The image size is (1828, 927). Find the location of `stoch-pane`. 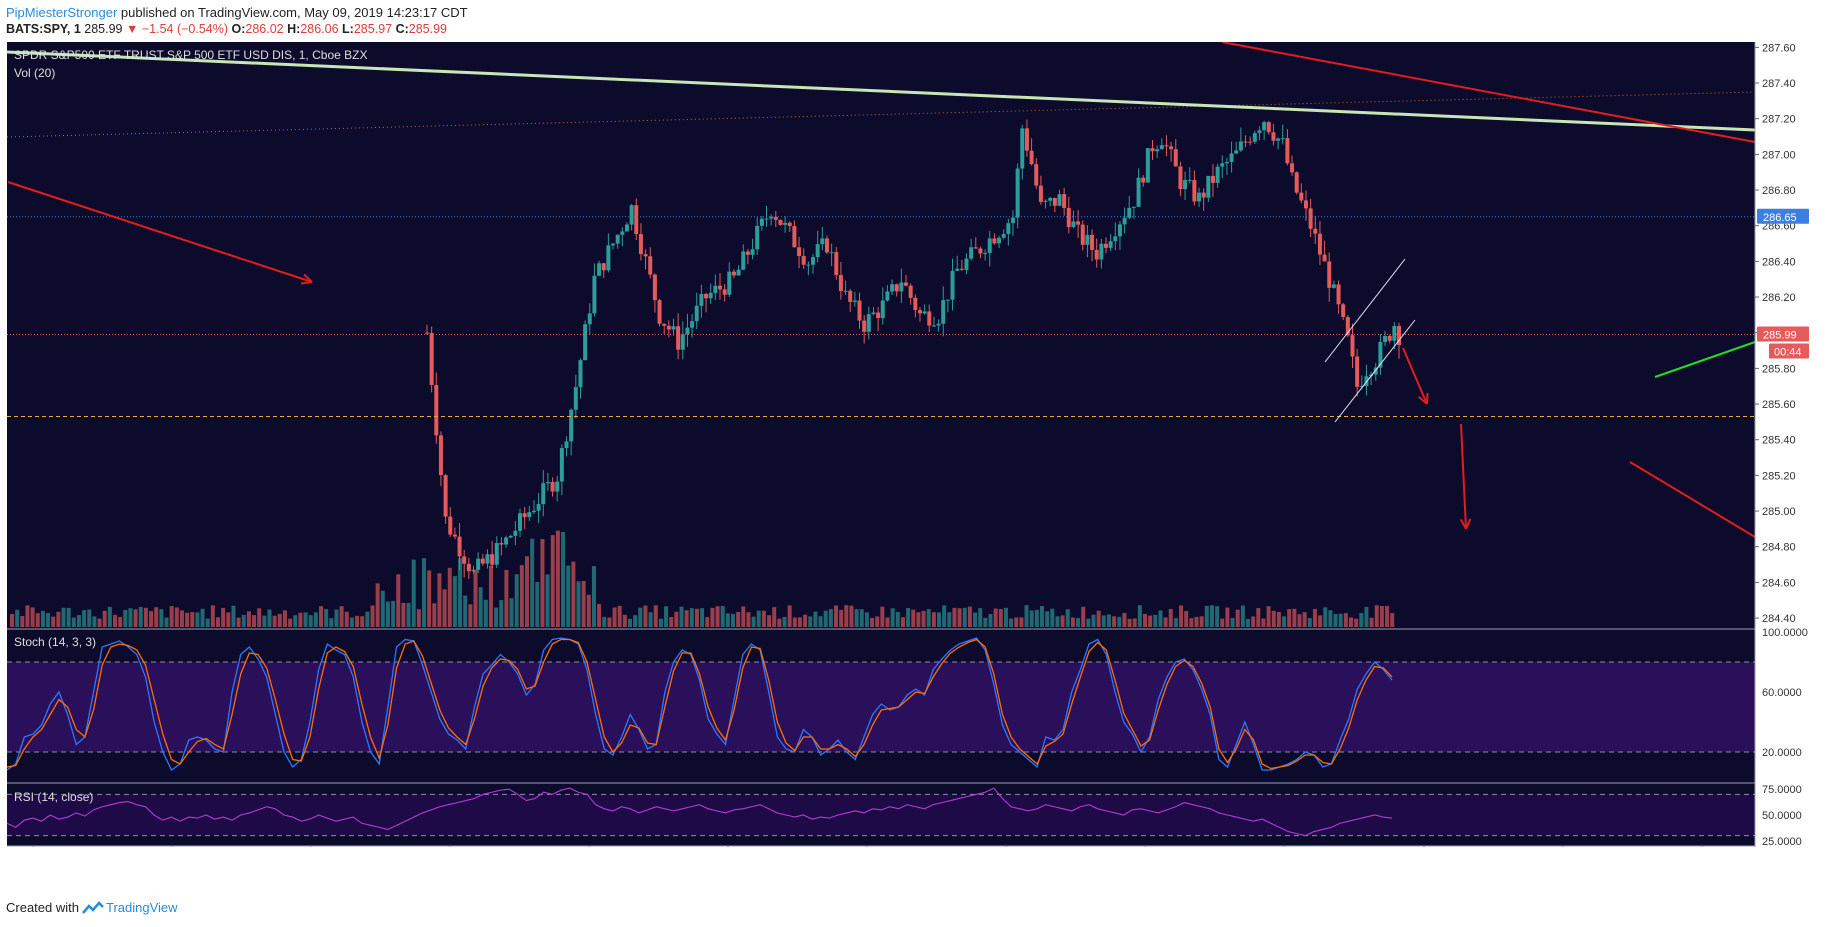

stoch-pane is located at coordinates (880, 704).